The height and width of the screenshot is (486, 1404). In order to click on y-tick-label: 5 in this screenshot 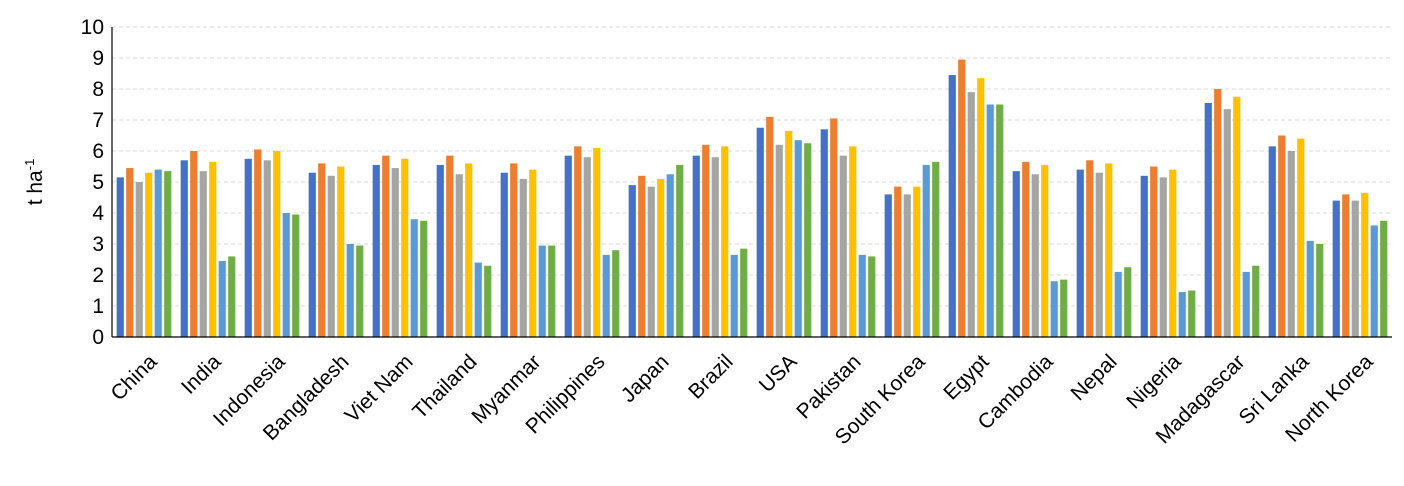, I will do `click(98, 182)`.